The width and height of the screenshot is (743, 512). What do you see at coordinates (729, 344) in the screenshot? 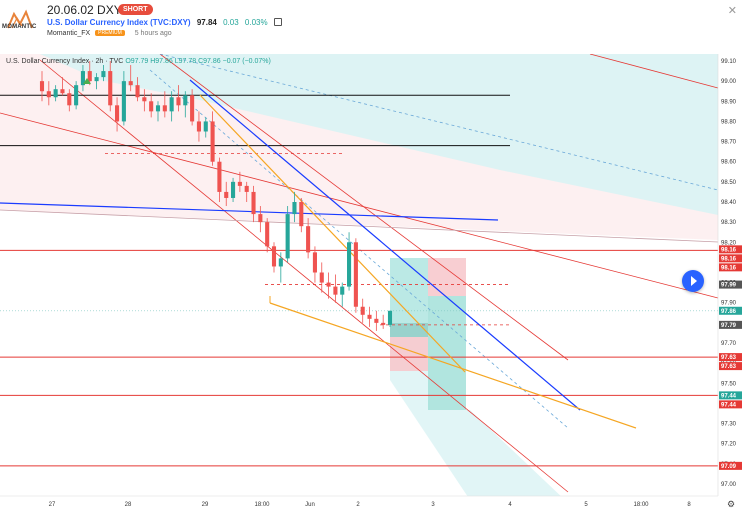
I see `price-axis-tick: 97.70` at bounding box center [729, 344].